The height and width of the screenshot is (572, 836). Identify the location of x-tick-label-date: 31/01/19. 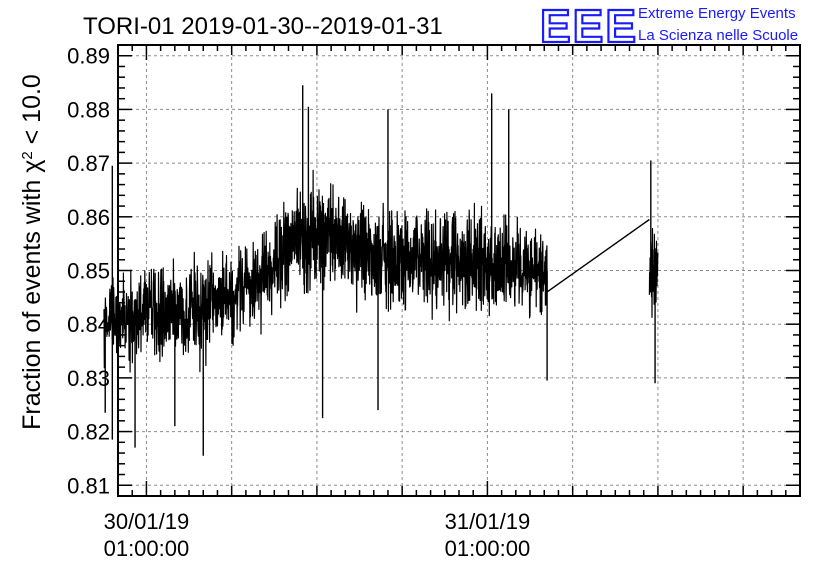
(488, 521).